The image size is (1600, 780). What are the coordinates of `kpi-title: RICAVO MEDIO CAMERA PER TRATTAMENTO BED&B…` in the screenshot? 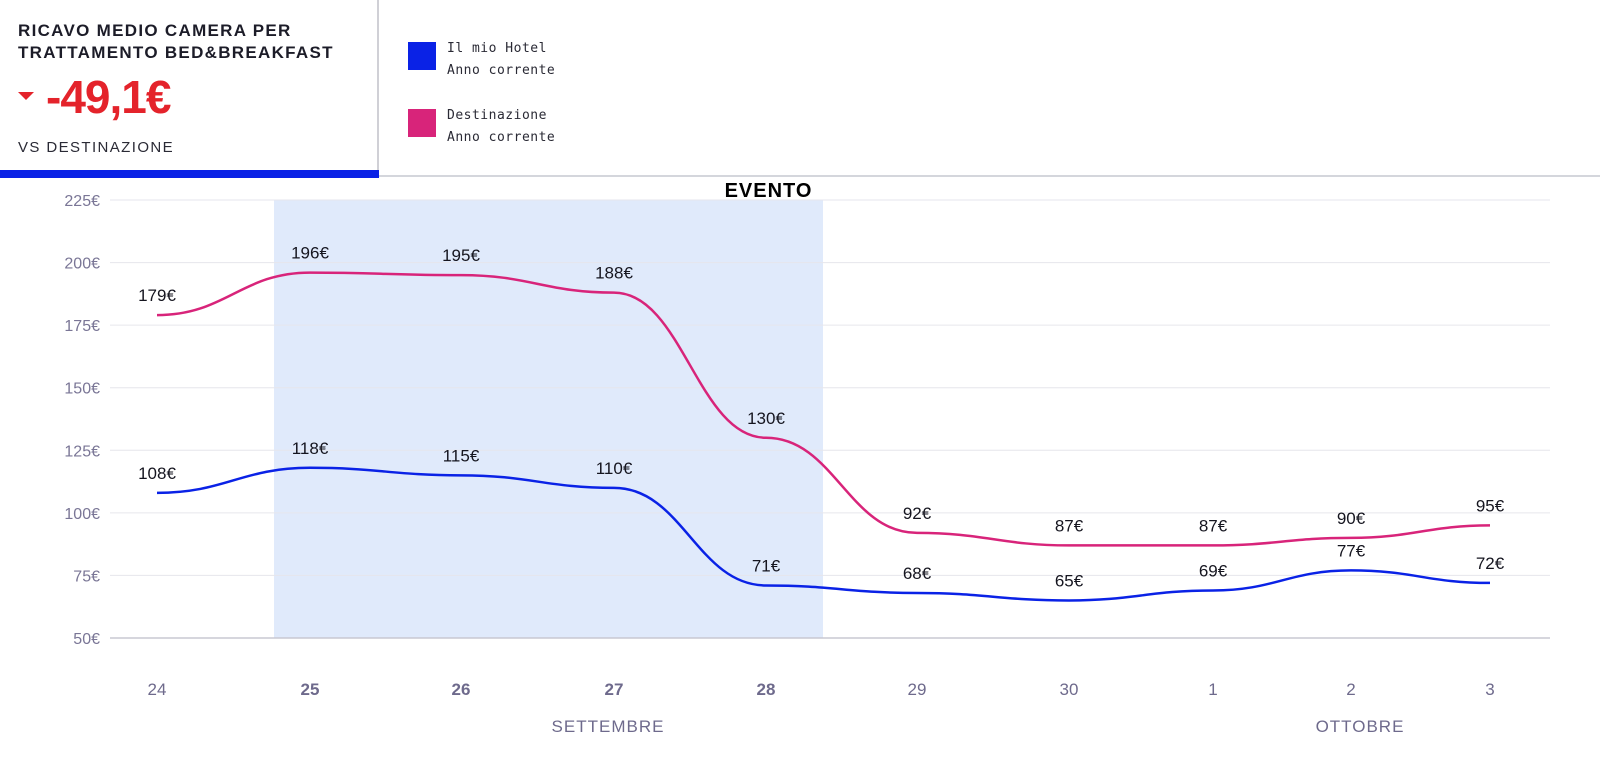 It's located at (176, 42).